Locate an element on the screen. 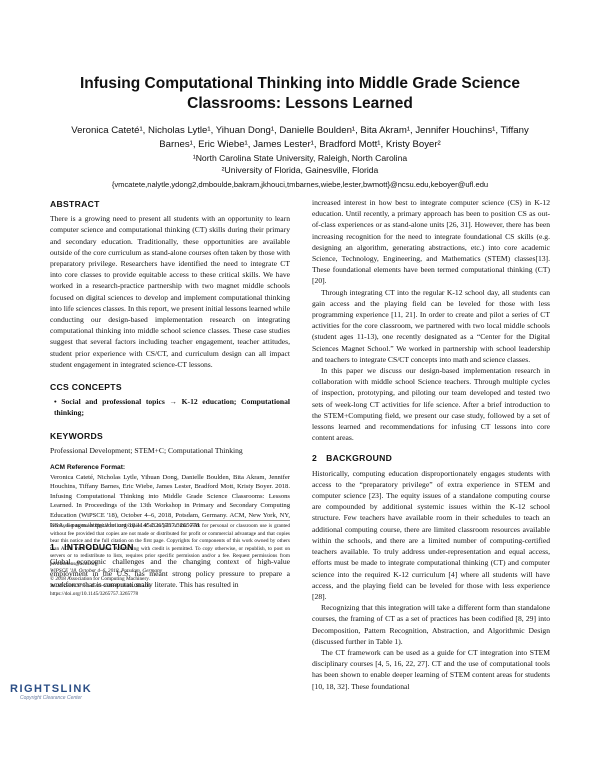  doi: https://doi.org/10.1145/3265757.3265778 is located at coordinates (94, 593).